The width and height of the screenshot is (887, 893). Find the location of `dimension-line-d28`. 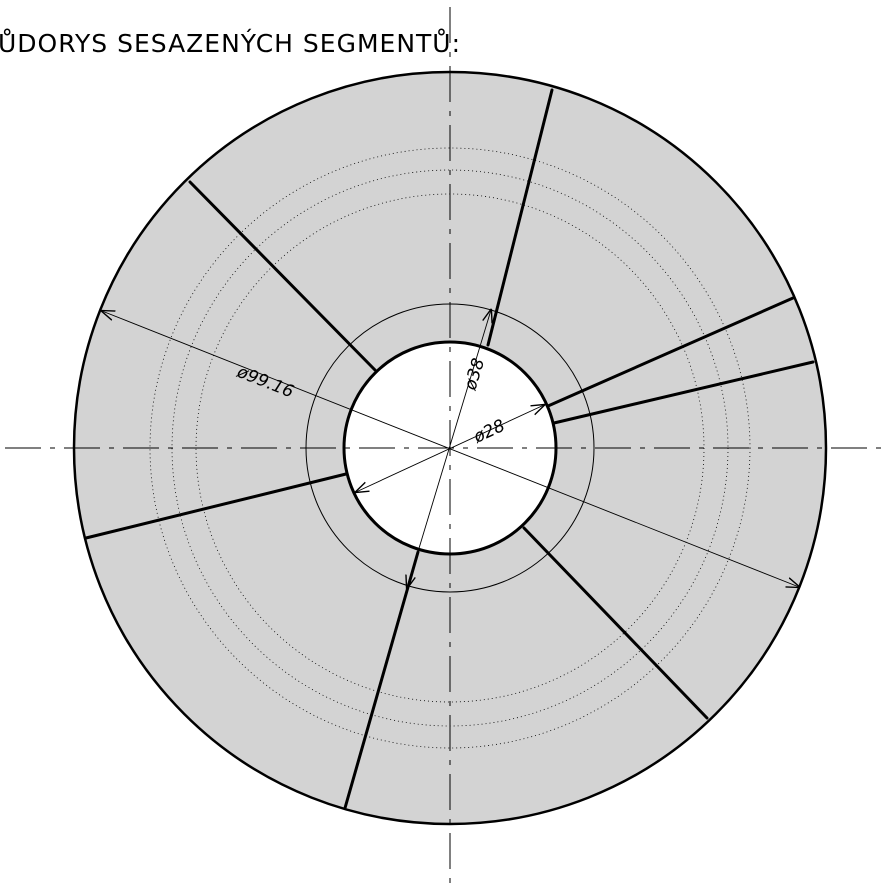

dimension-line-d28 is located at coordinates (450, 448).